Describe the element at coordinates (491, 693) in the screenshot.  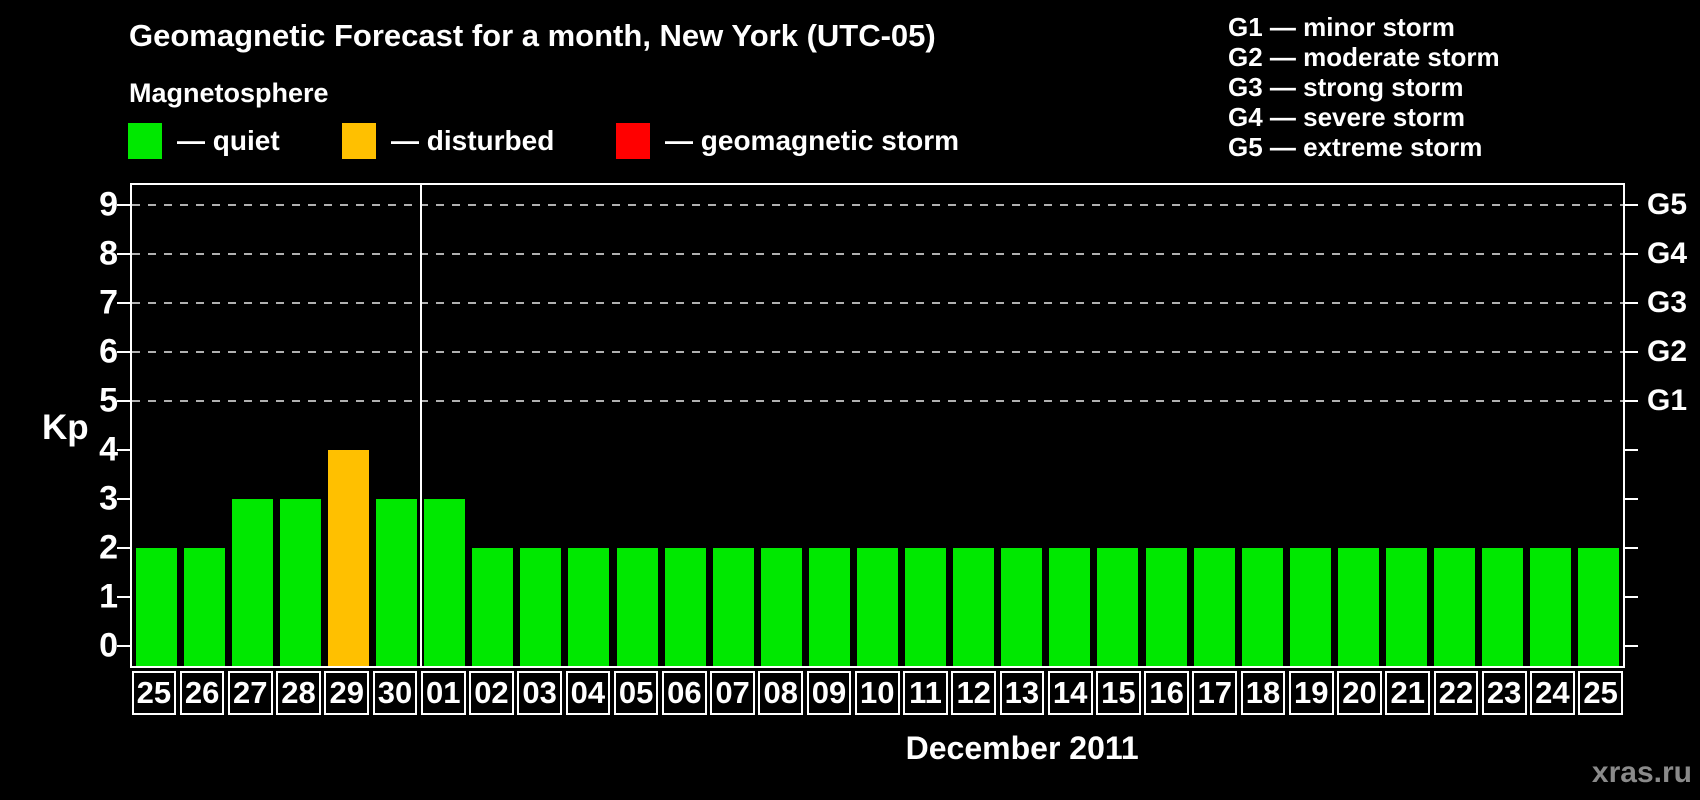
I see `date-box-7-day-02: 02` at that location.